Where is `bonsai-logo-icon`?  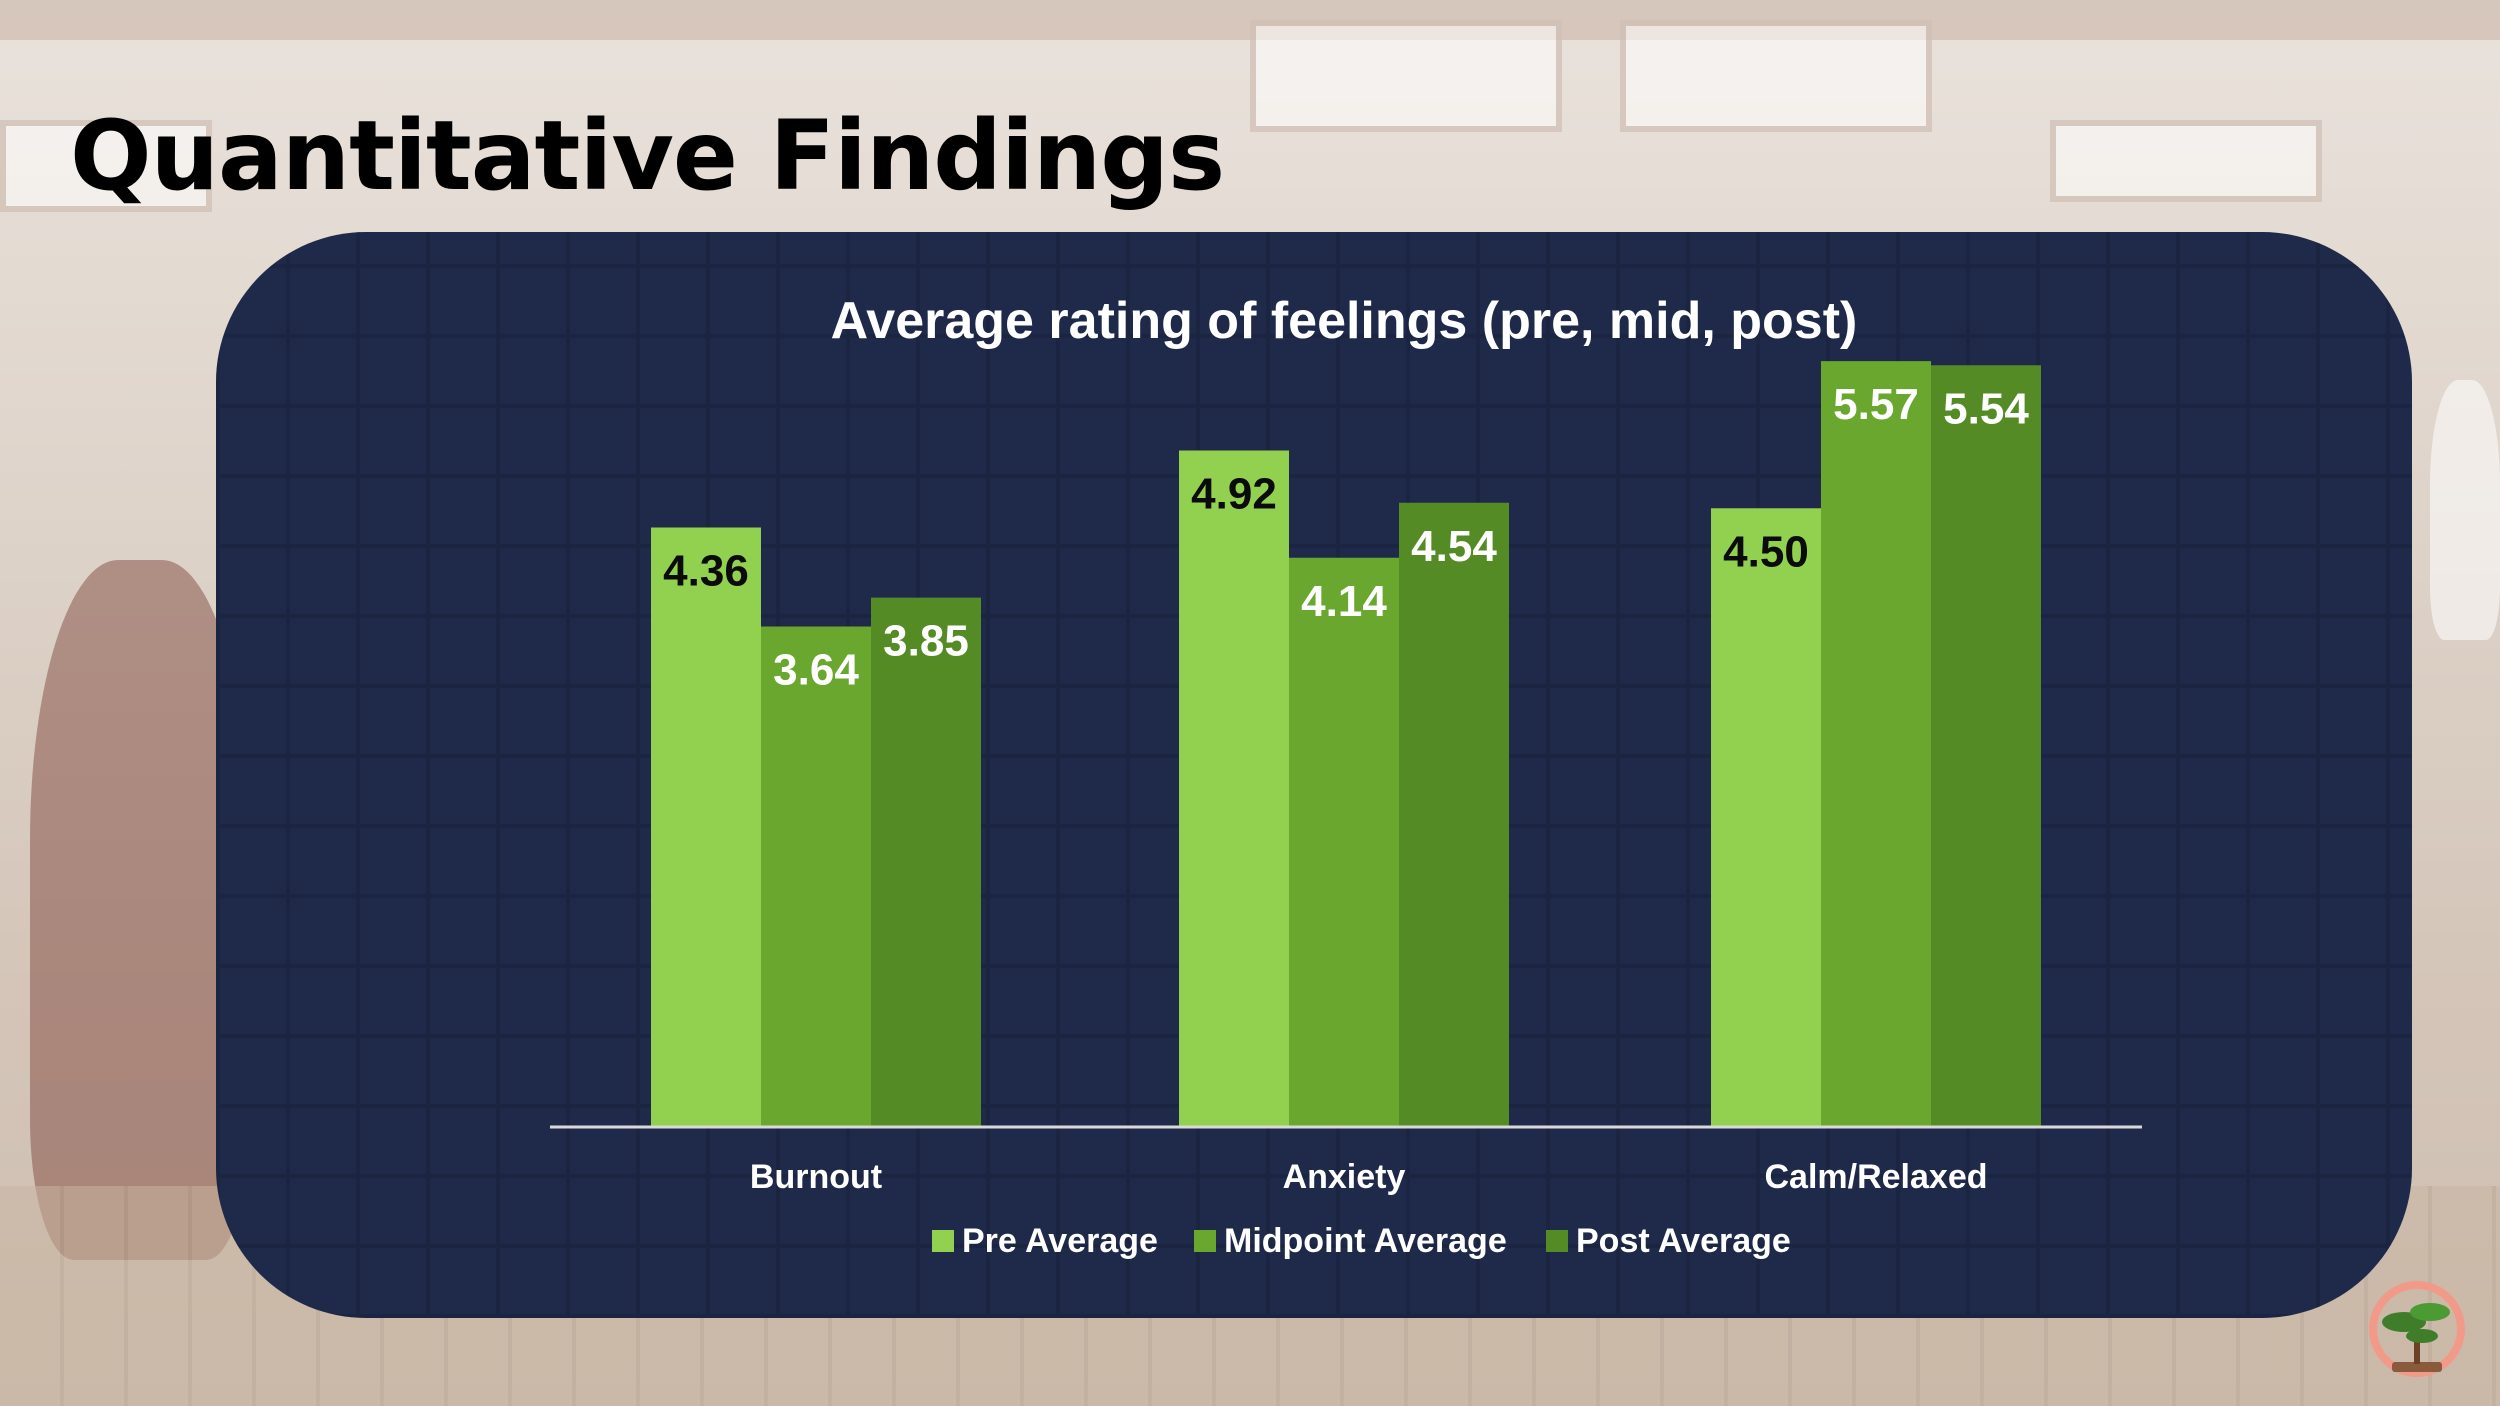
bonsai-logo-icon is located at coordinates (2417, 1329).